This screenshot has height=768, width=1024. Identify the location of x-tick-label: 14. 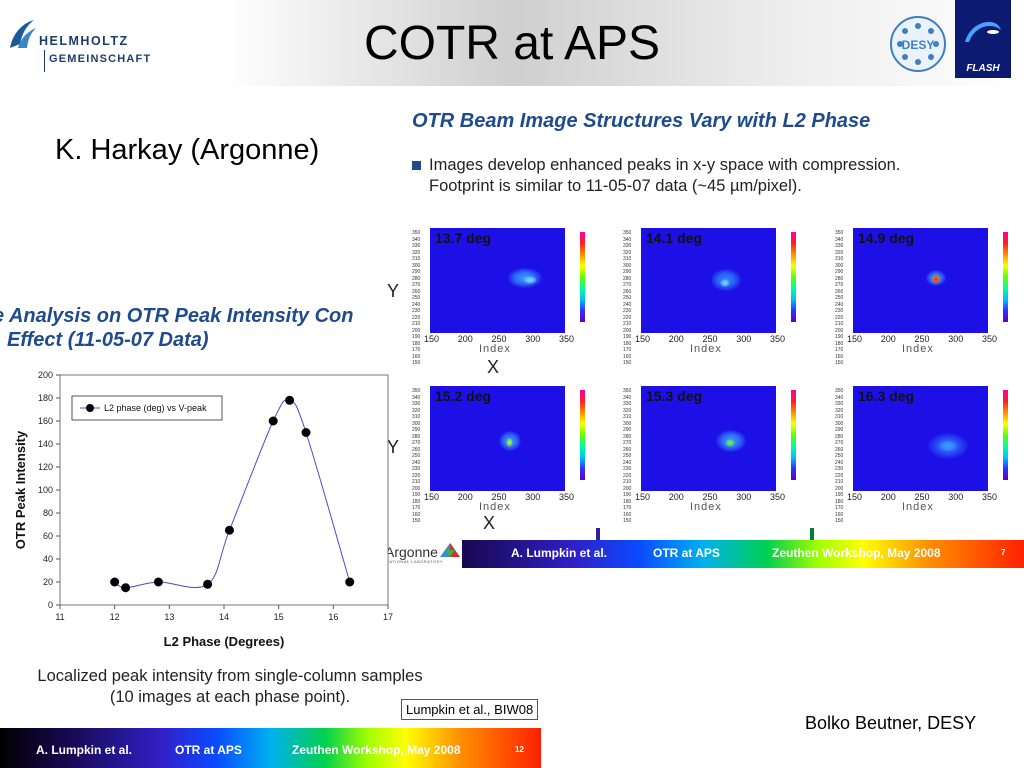
(224, 617).